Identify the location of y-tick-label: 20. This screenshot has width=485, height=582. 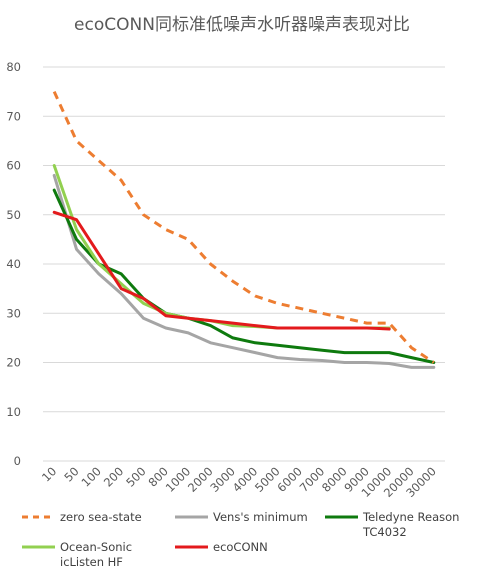
(13, 363).